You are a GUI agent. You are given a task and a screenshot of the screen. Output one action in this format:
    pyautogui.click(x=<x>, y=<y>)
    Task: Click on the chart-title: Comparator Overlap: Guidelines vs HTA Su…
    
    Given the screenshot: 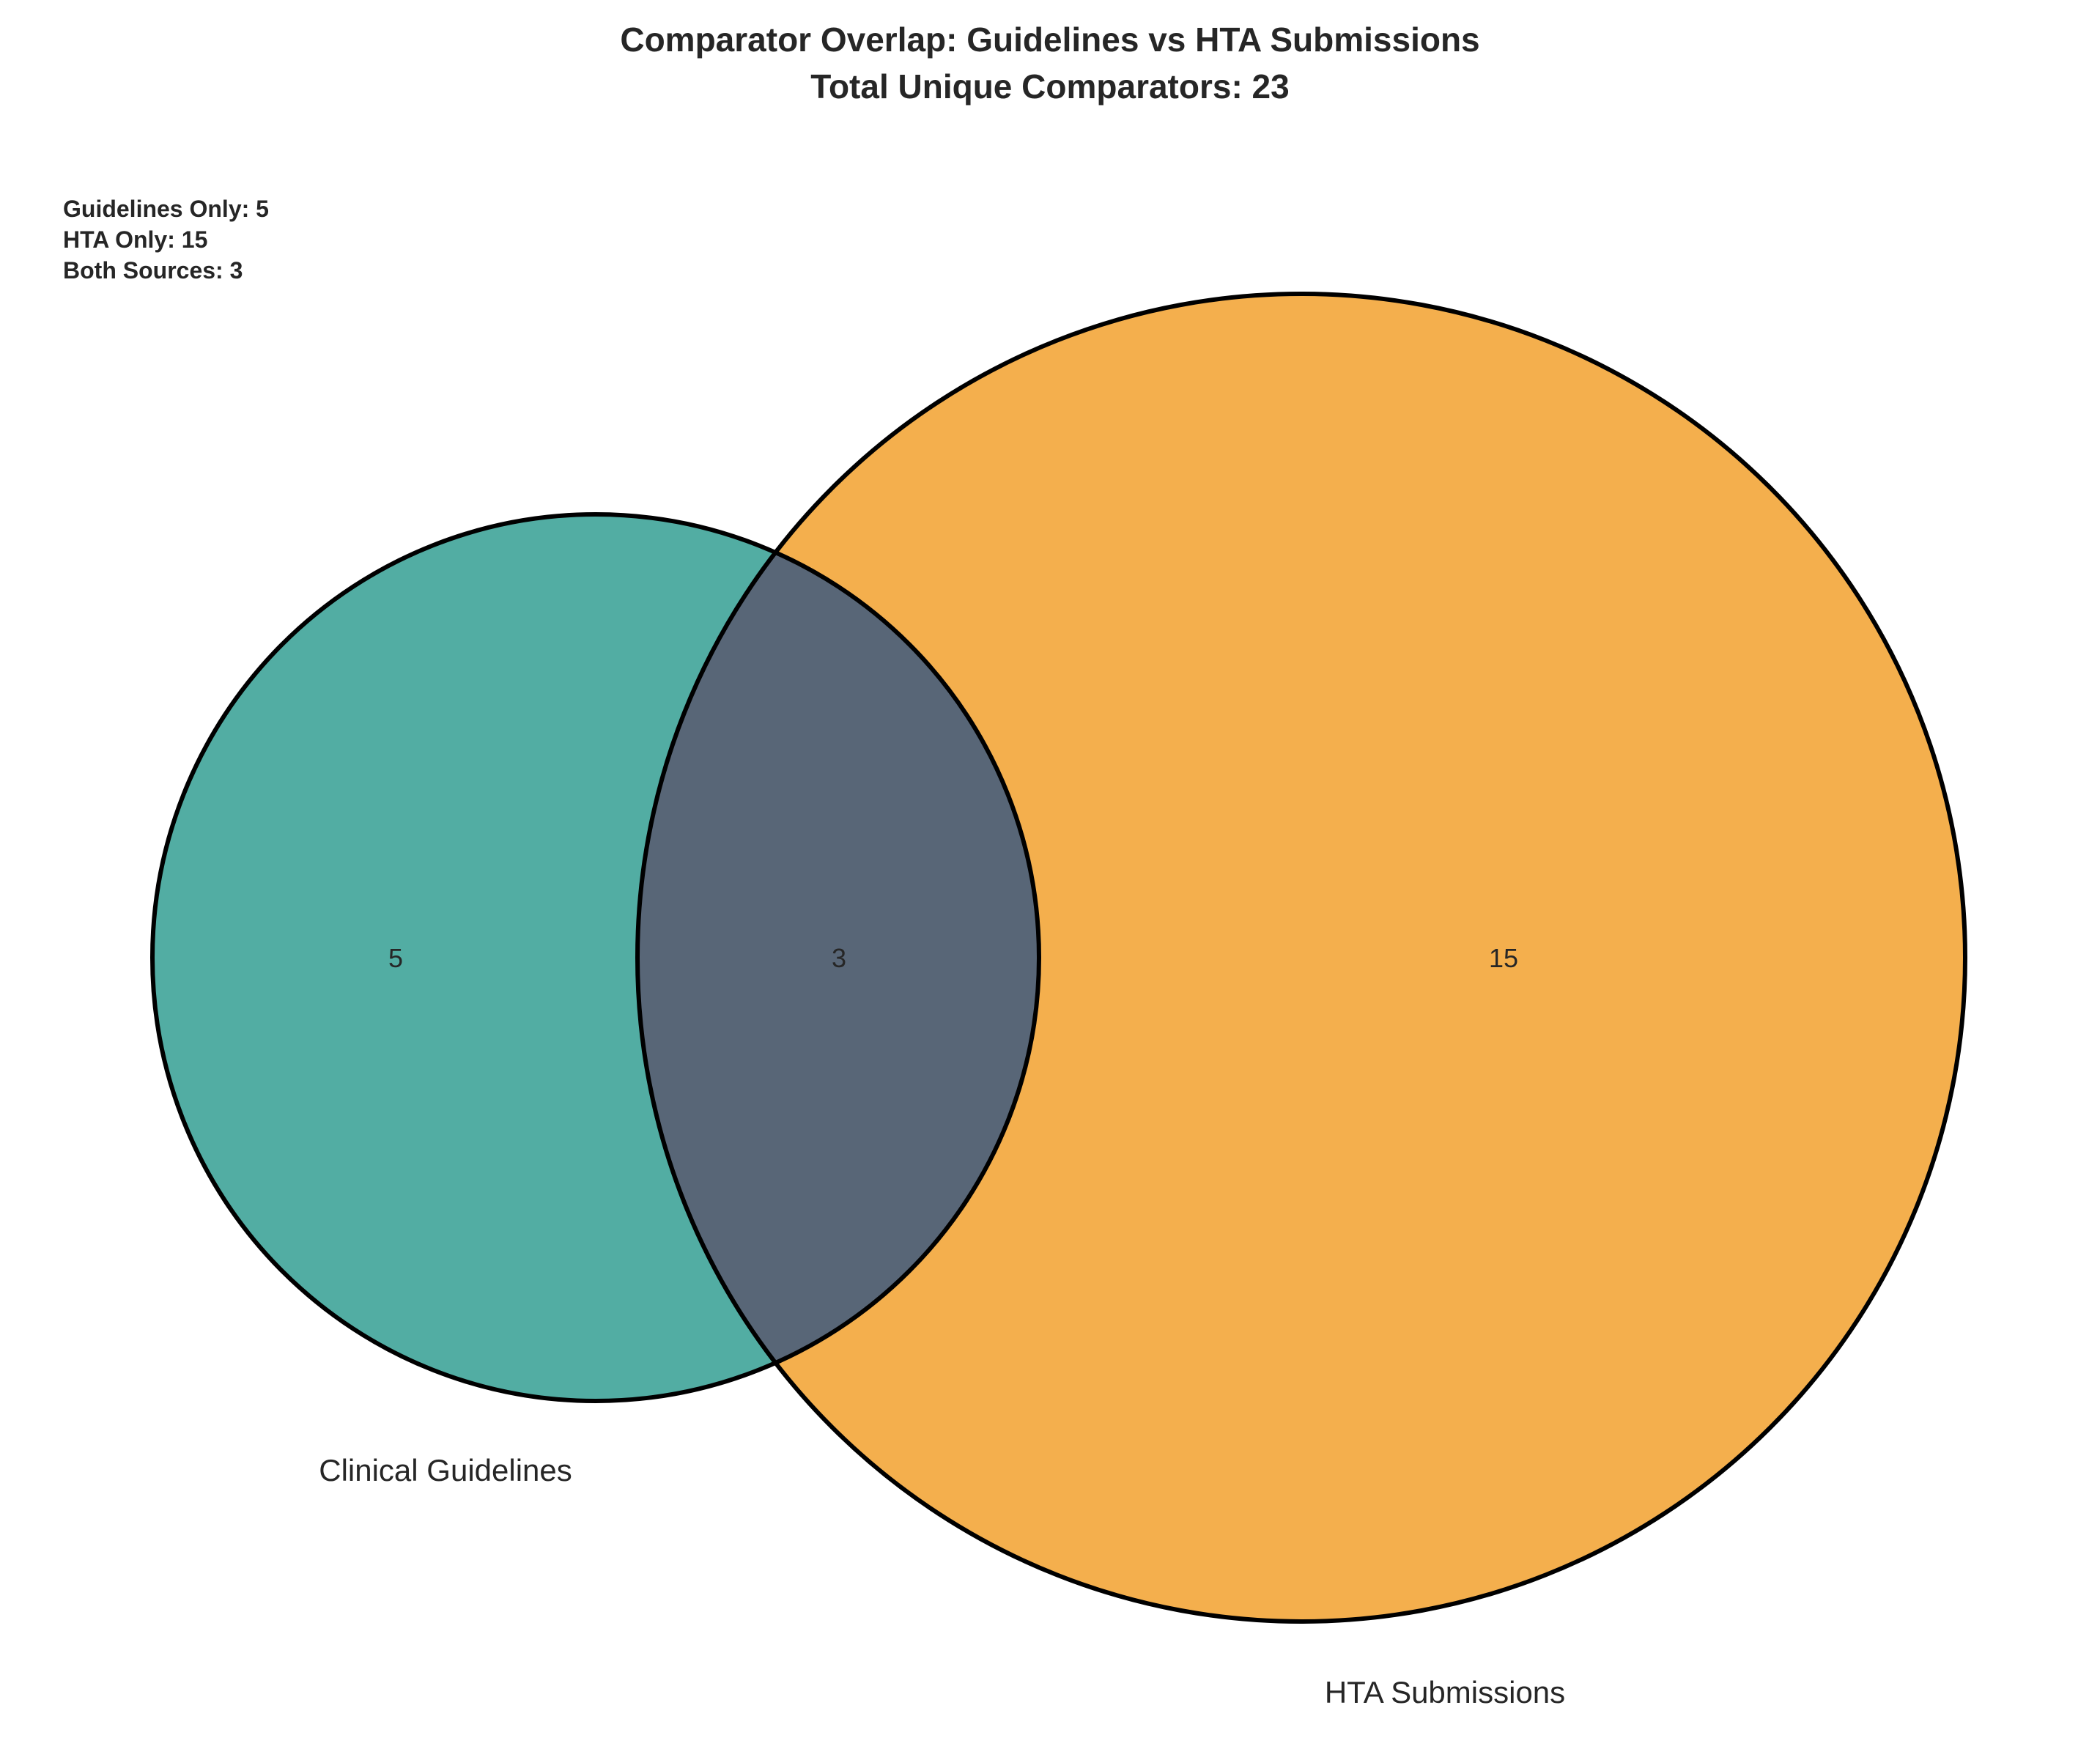 What is the action you would take?
    pyautogui.click(x=1049, y=40)
    